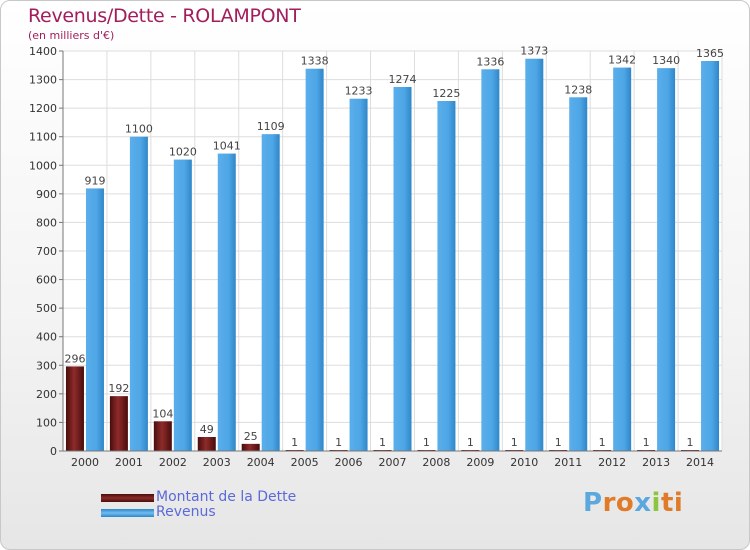  What do you see at coordinates (46, 222) in the screenshot?
I see `y-tick-label: 800` at bounding box center [46, 222].